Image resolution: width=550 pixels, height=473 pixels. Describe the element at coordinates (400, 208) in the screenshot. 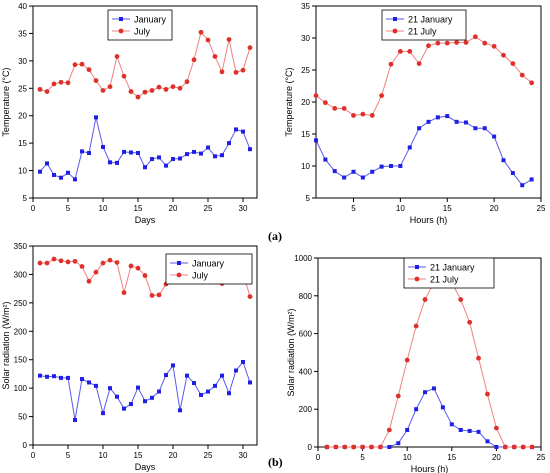

I see `x-tick-label: 10` at that location.